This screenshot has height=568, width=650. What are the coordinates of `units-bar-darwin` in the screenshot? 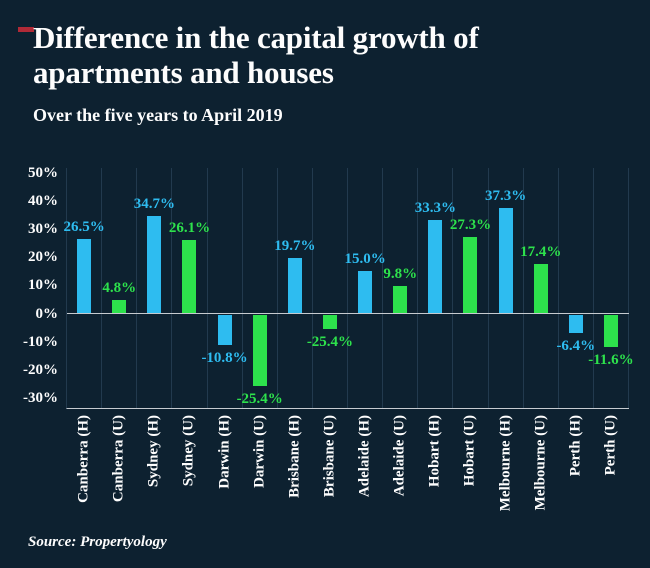 It's located at (259, 350).